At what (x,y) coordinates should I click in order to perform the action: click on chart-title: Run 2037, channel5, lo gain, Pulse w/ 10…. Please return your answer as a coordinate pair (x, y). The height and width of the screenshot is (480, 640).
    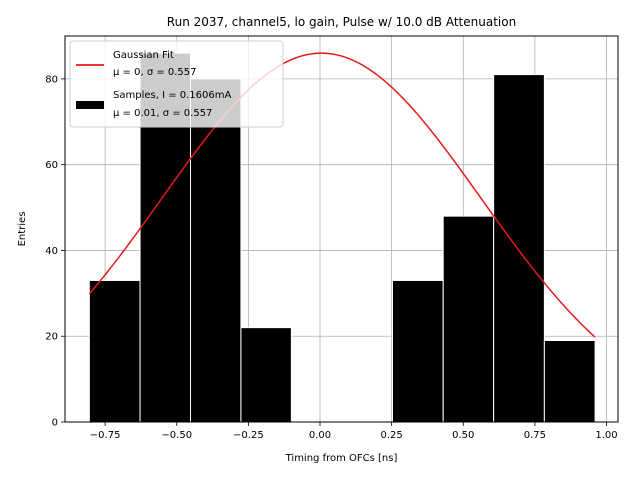
    Looking at the image, I should click on (341, 22).